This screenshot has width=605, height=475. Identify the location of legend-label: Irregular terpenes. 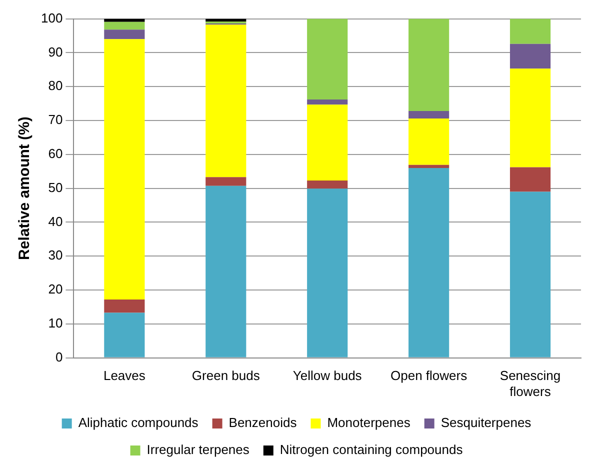
(198, 450).